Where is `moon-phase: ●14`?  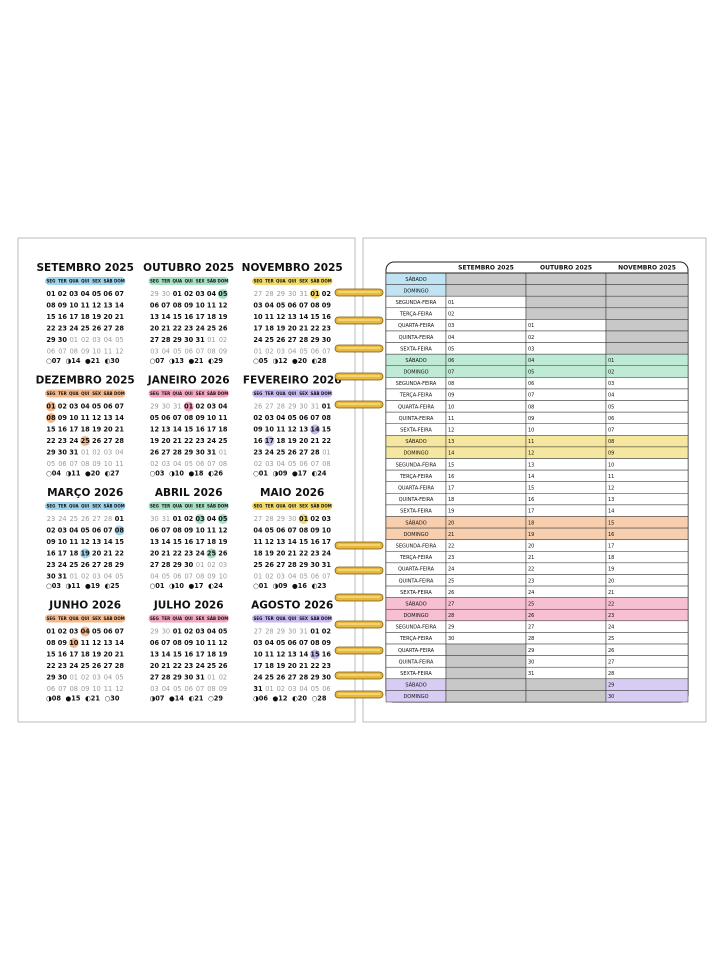 moon-phase: ●14 is located at coordinates (176, 699).